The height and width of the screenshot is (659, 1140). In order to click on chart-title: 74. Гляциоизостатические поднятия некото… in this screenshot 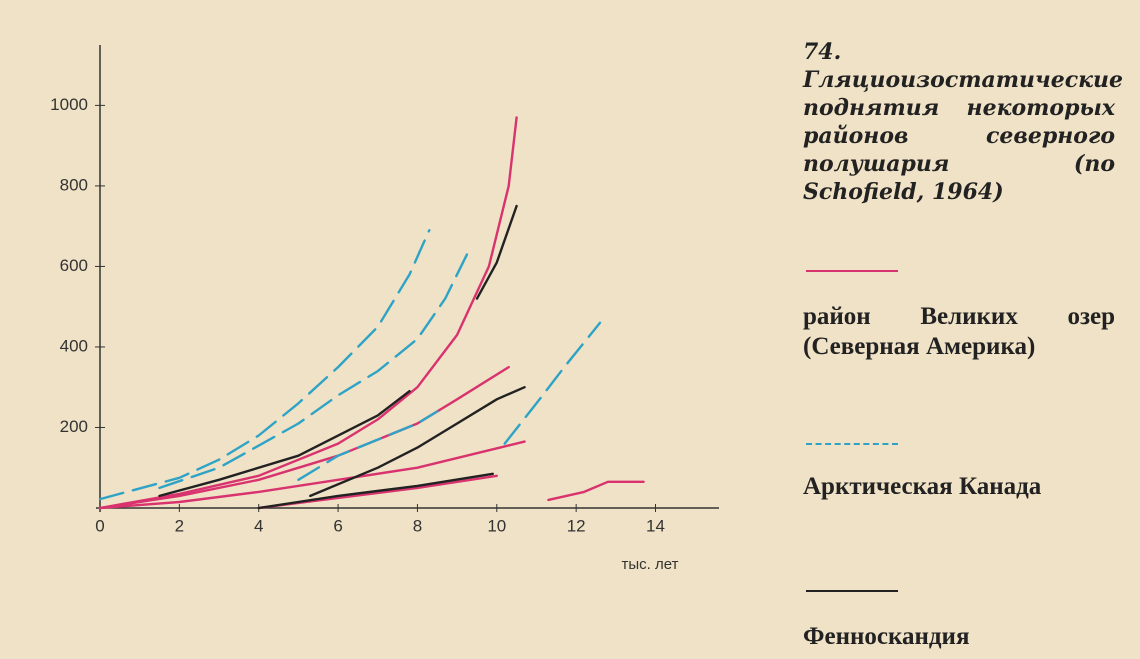, I will do `click(963, 122)`.